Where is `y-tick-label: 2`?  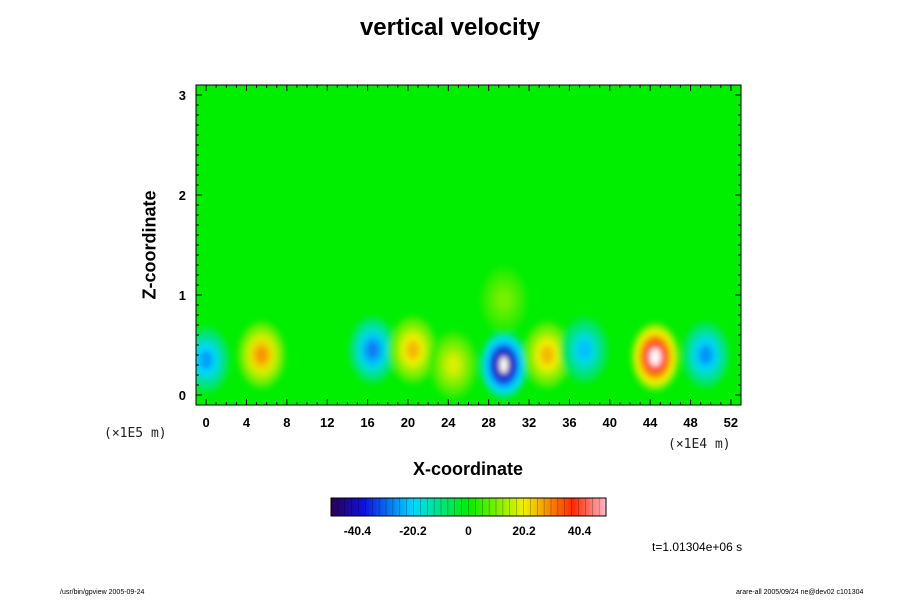 y-tick-label: 2 is located at coordinates (182, 195).